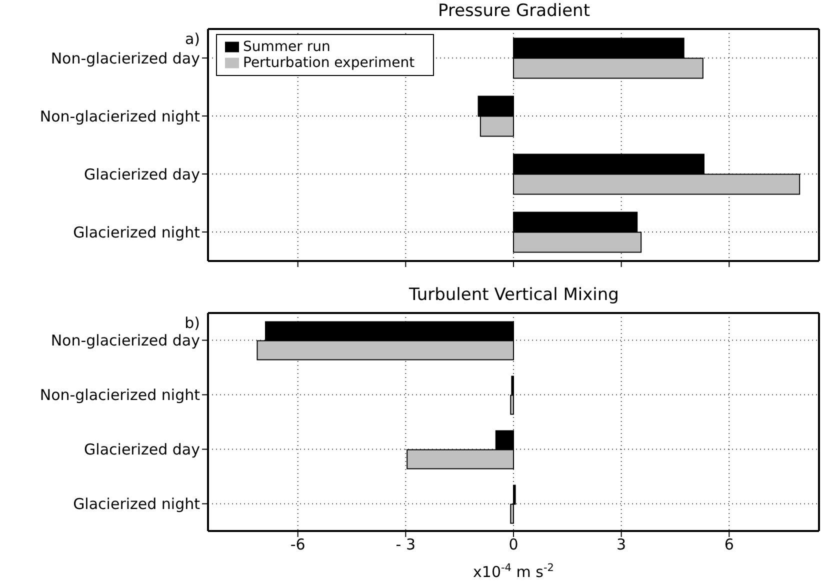 The image size is (838, 584). I want to click on text: a), so click(192, 39).